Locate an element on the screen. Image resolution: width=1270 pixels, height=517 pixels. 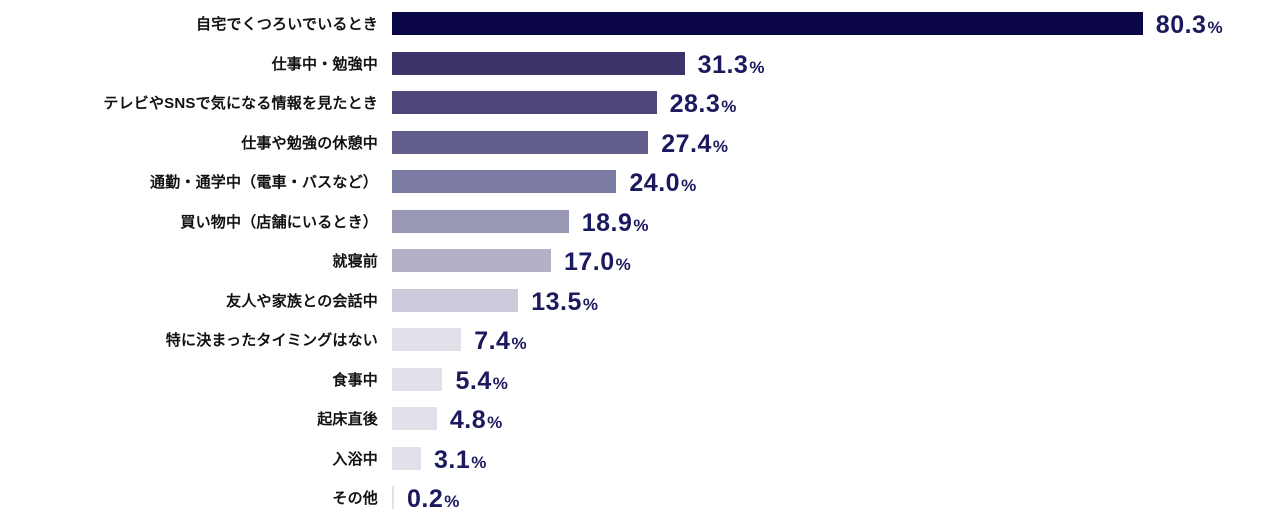
category-label: 起床直後 is located at coordinates (347, 420).